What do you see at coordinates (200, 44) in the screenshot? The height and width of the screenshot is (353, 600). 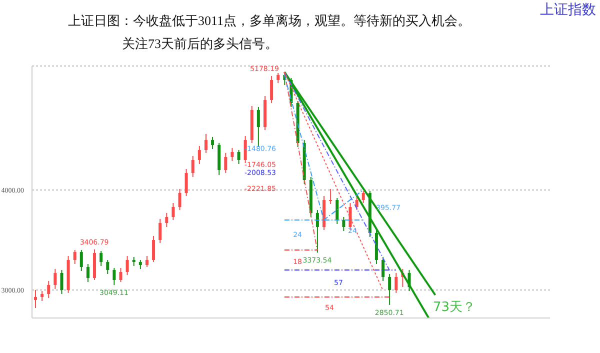 I see `chart-subtitle: 关注73天前后的多头信号。` at bounding box center [200, 44].